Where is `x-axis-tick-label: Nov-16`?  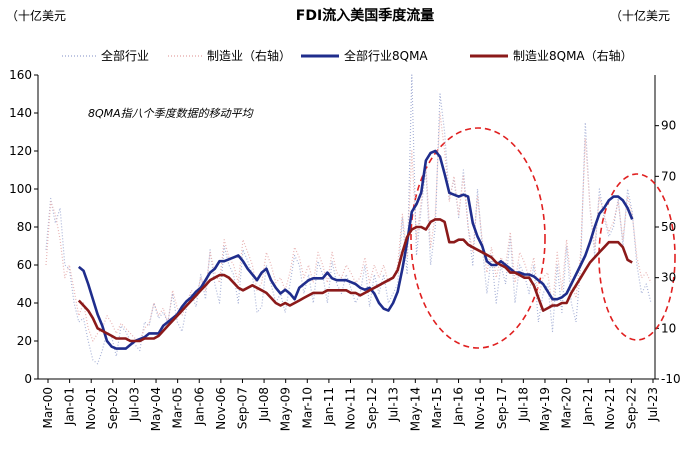 x-axis-tick-label: Nov-16 is located at coordinates (480, 408).